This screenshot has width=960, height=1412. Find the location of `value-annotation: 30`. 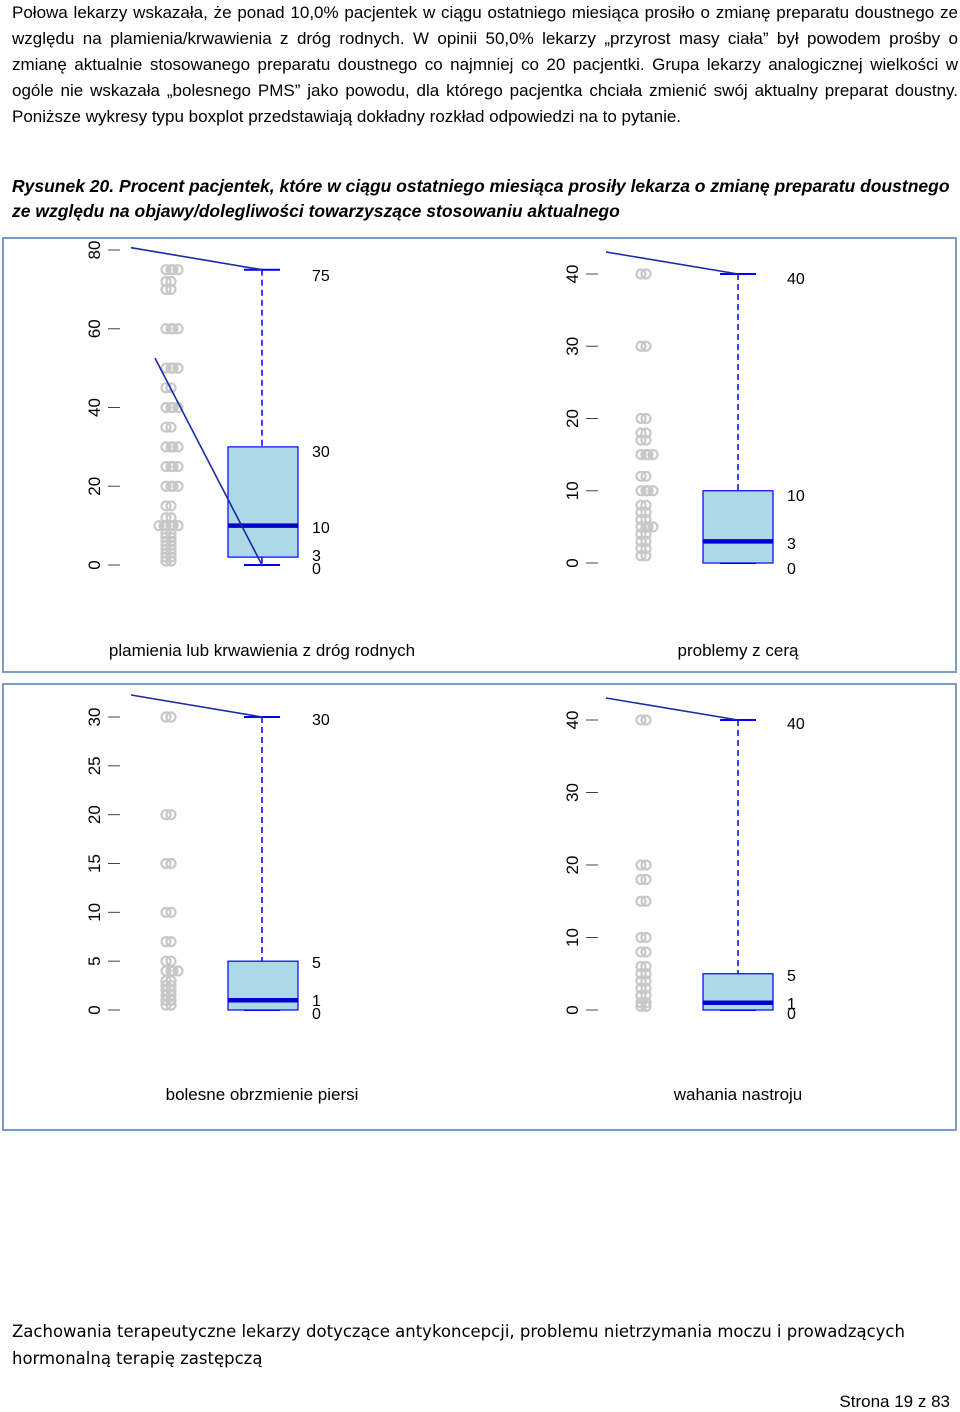

value-annotation: 30 is located at coordinates (321, 720).